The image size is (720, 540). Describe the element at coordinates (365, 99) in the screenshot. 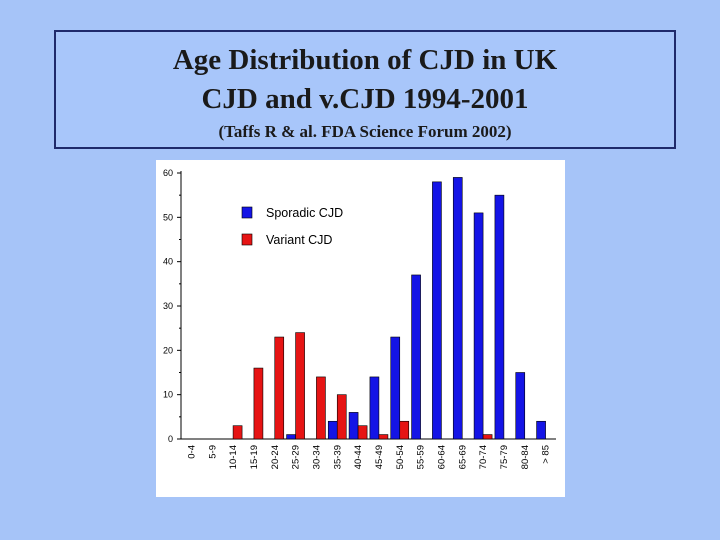

I see `slide-subtitle: CJD and v.CJD 1994-2001` at that location.